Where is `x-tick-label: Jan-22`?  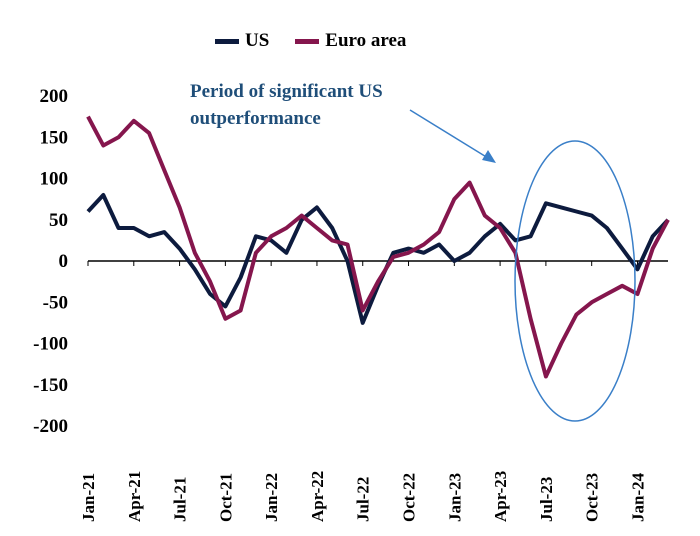
x-tick-label: Jan-22 is located at coordinates (271, 497).